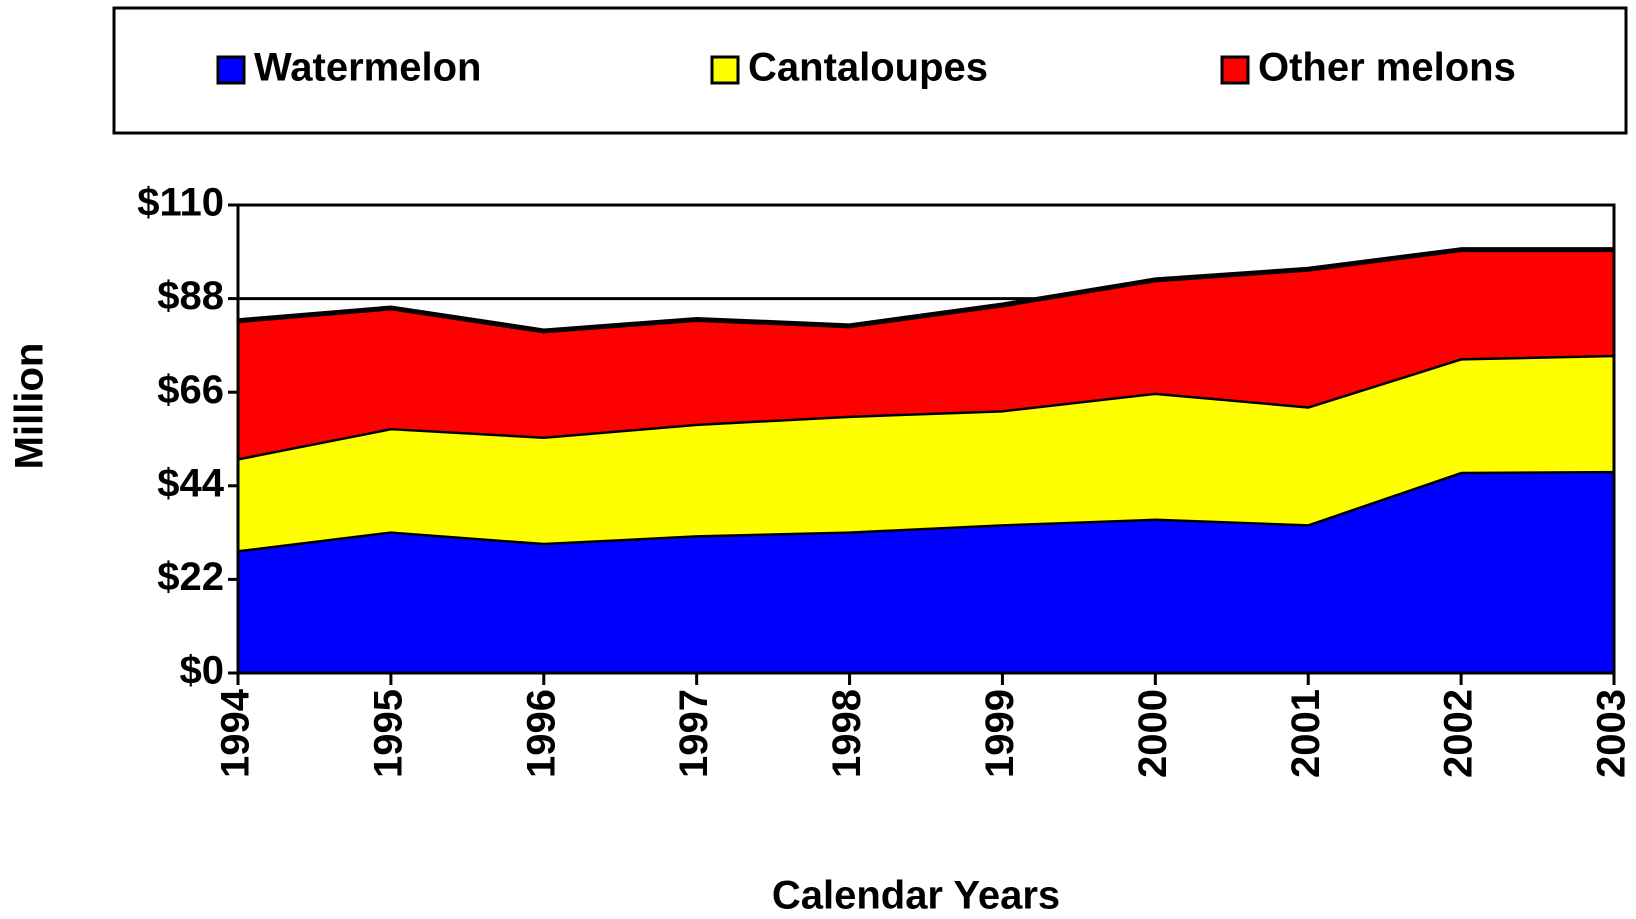 The image size is (1636, 919). What do you see at coordinates (180, 203) in the screenshot?
I see `y-tick-label: $110` at bounding box center [180, 203].